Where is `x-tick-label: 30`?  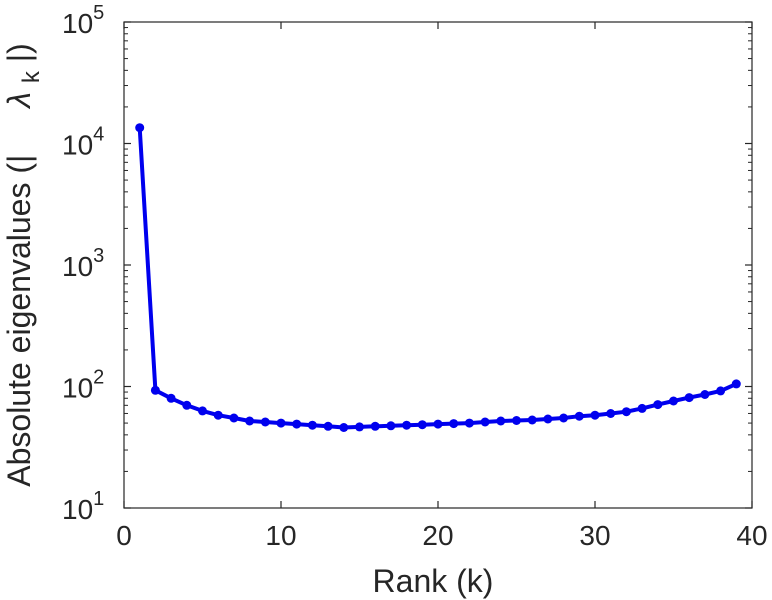
x-tick-label: 30 is located at coordinates (594, 535).